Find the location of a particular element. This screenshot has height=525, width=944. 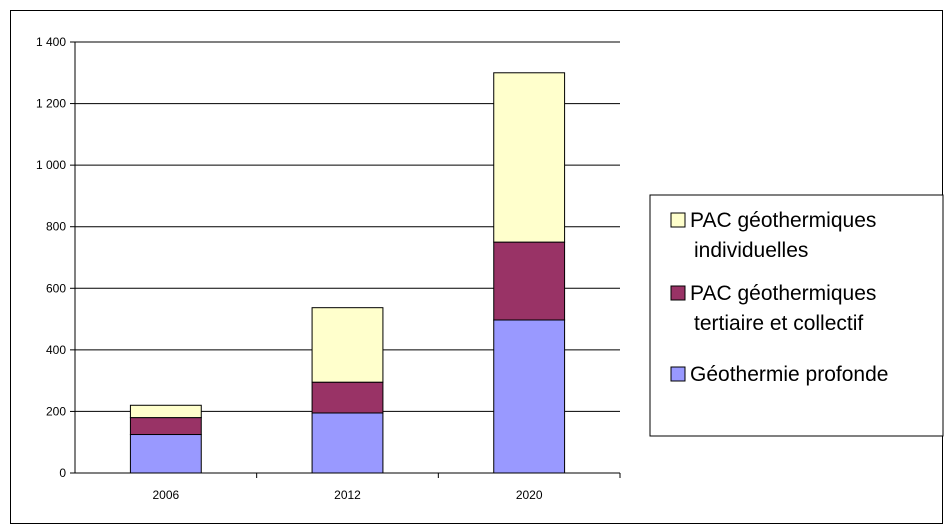

legend-label: Géothermie profonde is located at coordinates (789, 374).